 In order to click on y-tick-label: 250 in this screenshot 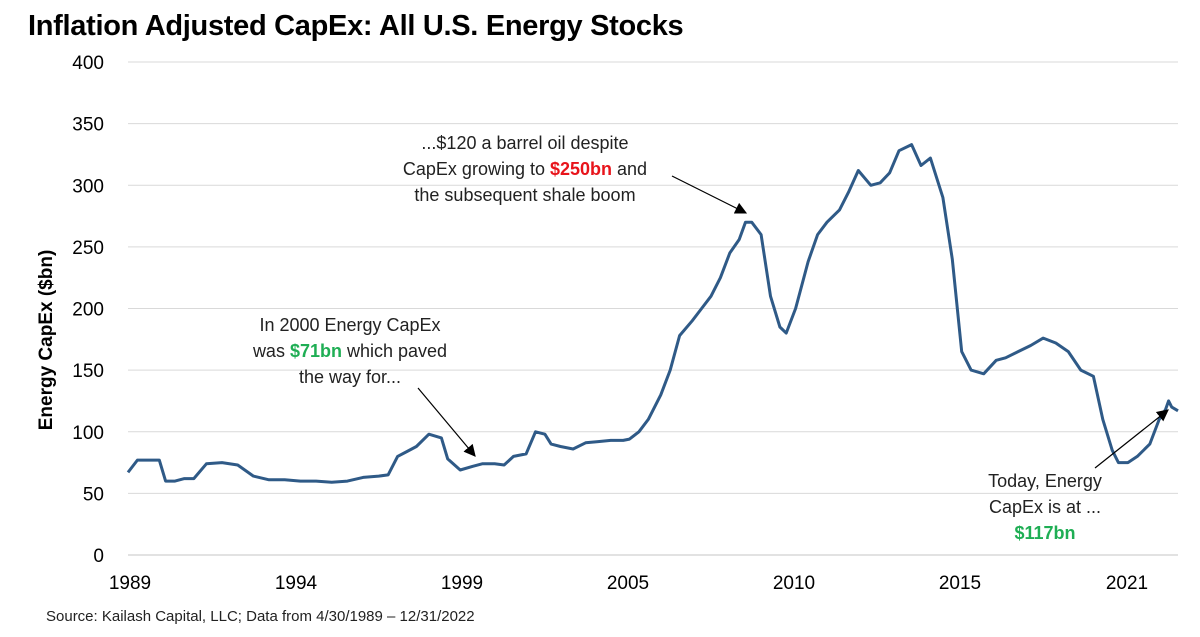, I will do `click(88, 248)`.